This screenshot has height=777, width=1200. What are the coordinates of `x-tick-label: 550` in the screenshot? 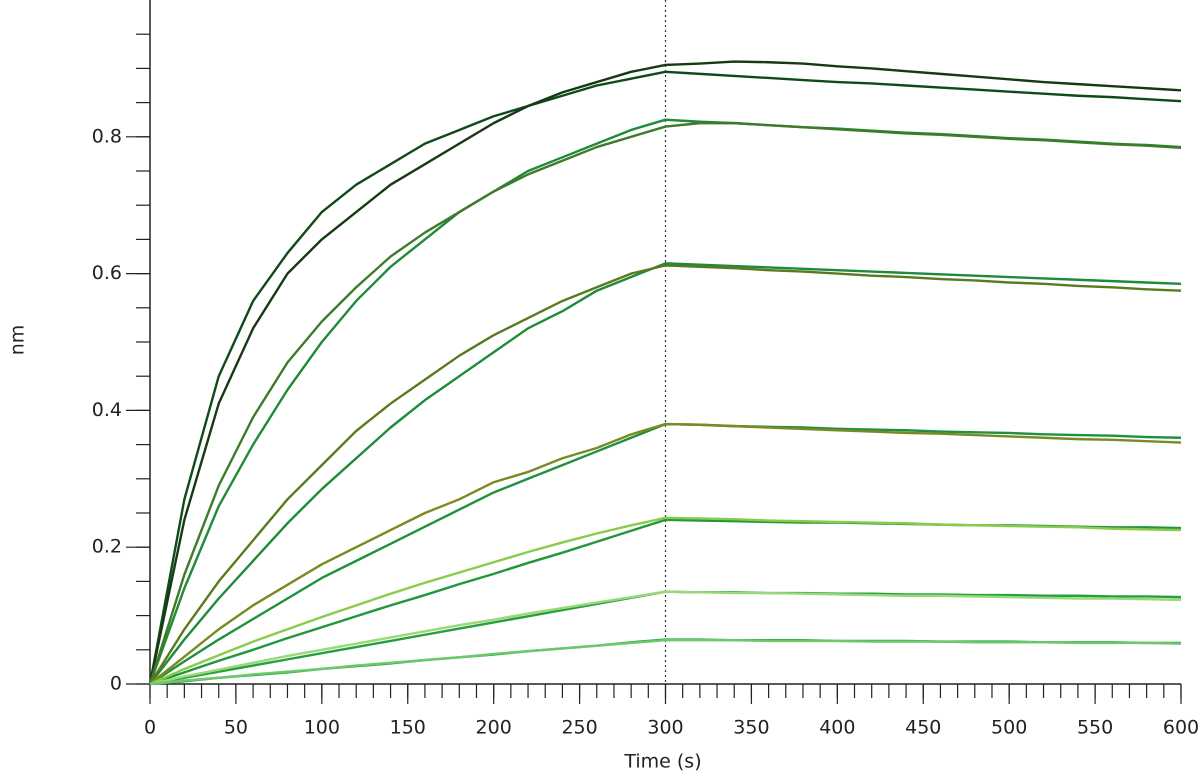 It's located at (1095, 728).